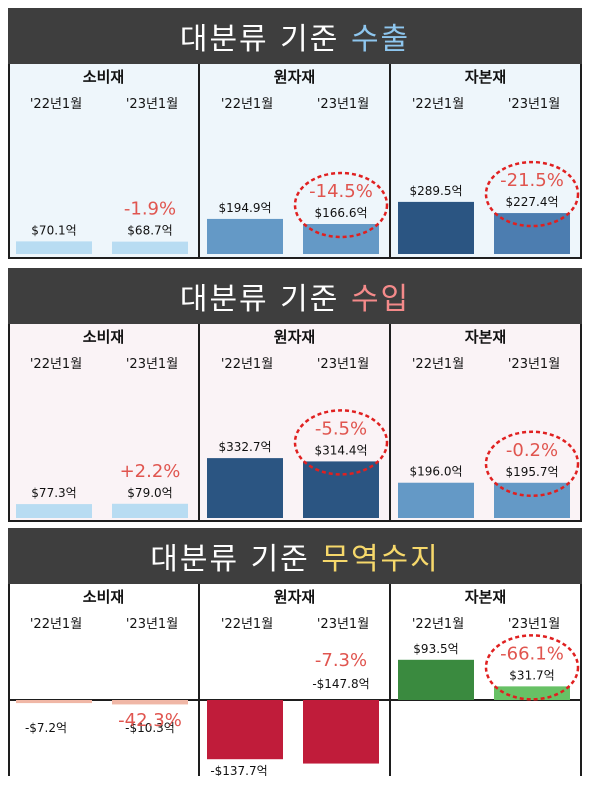  I want to click on banner-highlight-import: 수입, so click(380, 299).